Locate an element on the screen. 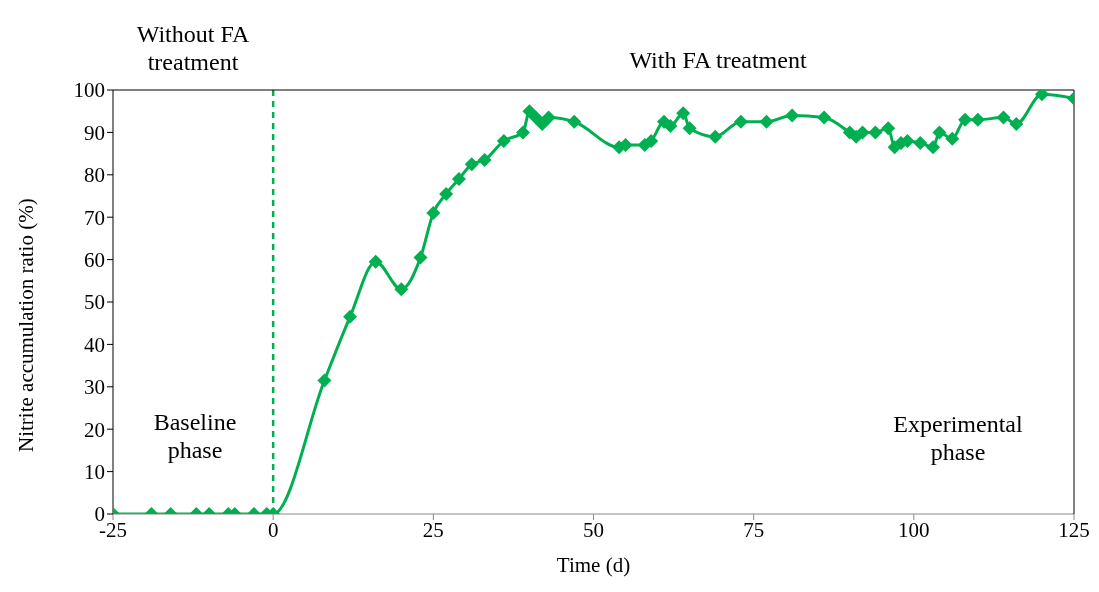 This screenshot has height=592, width=1099. y-tick-label: 90 is located at coordinates (94, 132).